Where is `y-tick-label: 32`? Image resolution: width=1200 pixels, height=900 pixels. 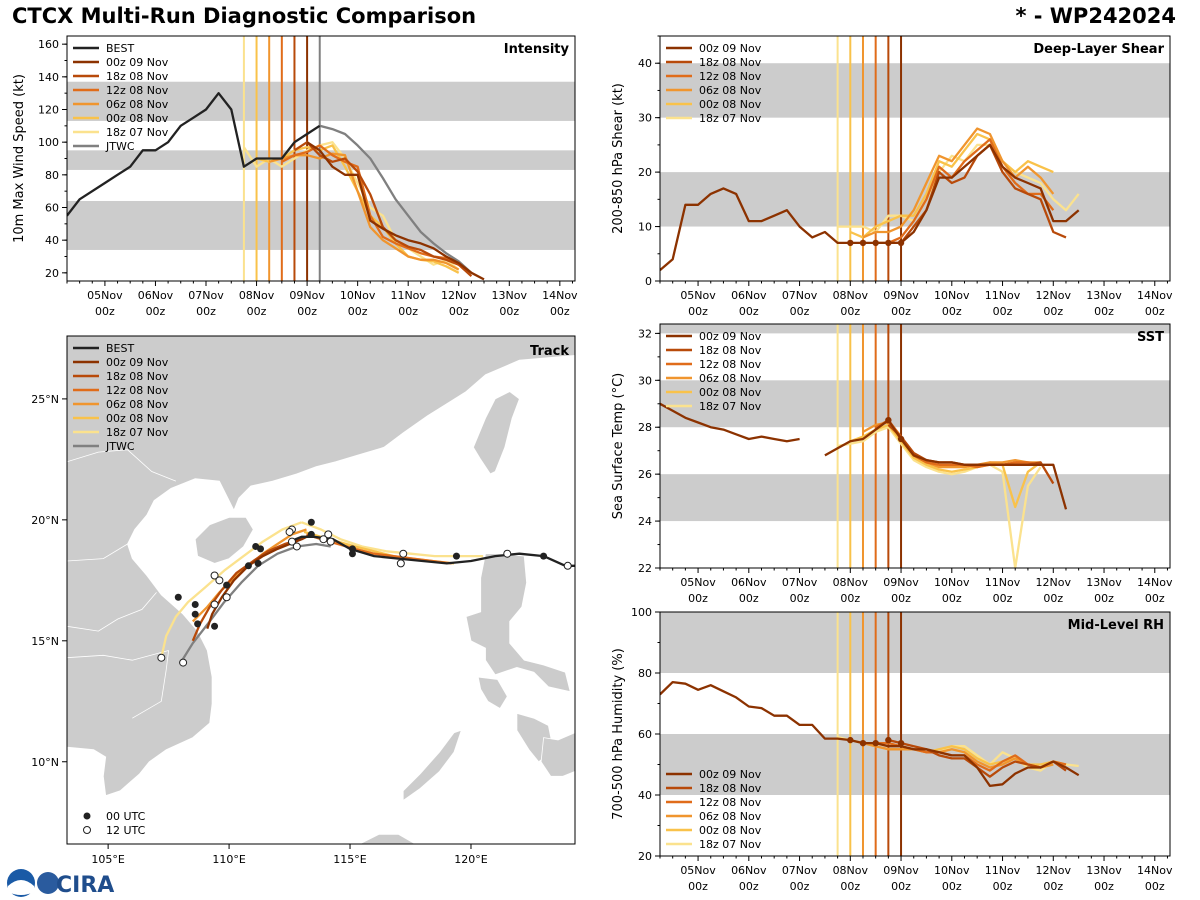 y-tick-label: 32 is located at coordinates (645, 333).